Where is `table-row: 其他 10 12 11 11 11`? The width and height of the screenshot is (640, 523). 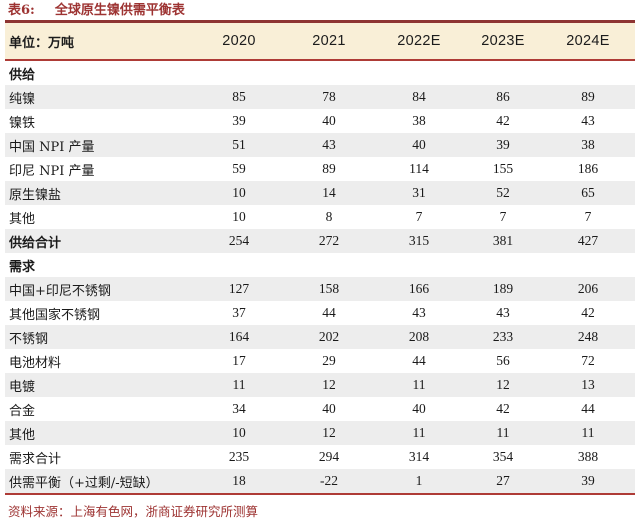
table-row: 其他 10 12 11 11 11 is located at coordinates (320, 433).